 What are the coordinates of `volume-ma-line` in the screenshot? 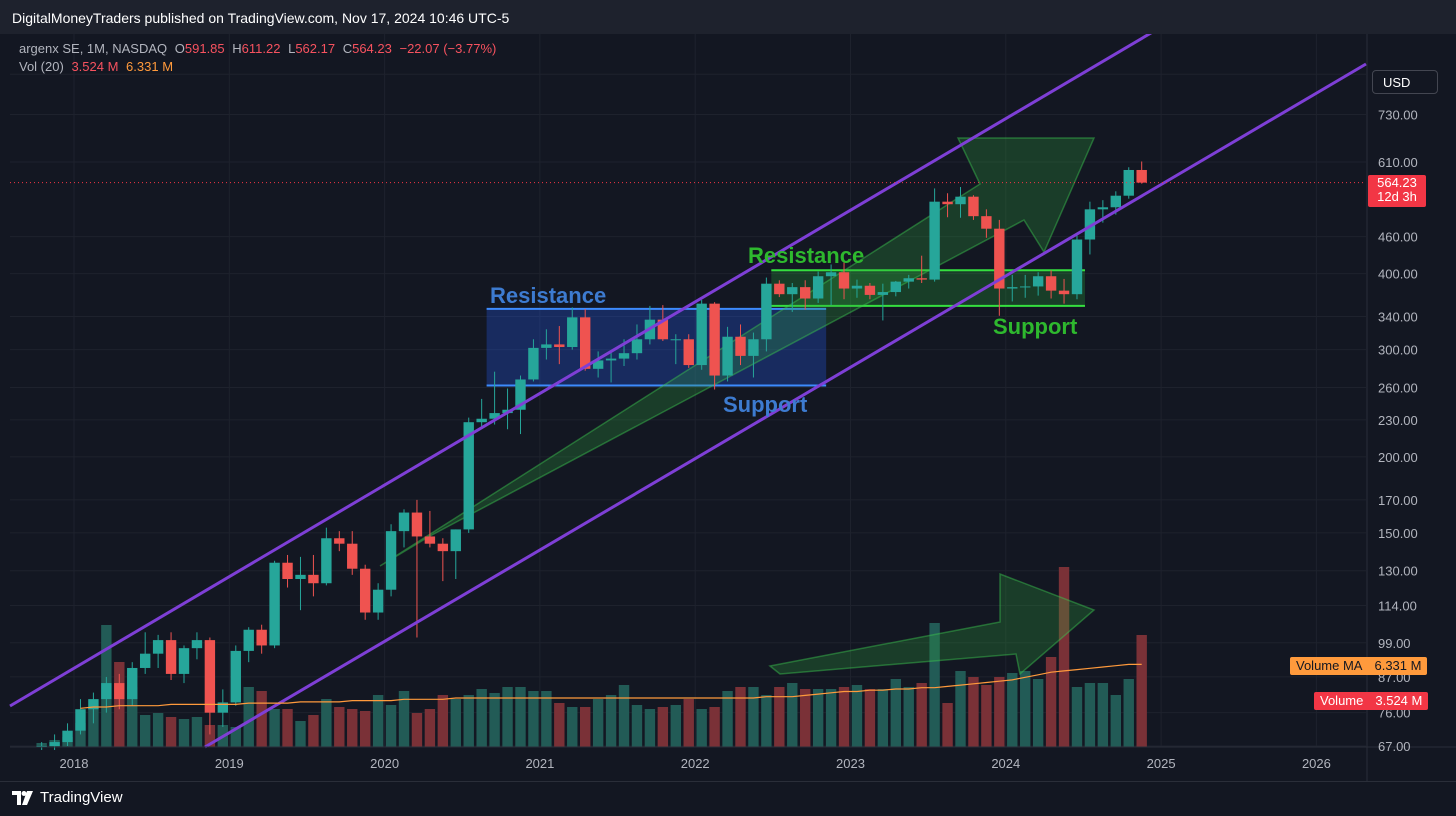 It's located at (611, 686).